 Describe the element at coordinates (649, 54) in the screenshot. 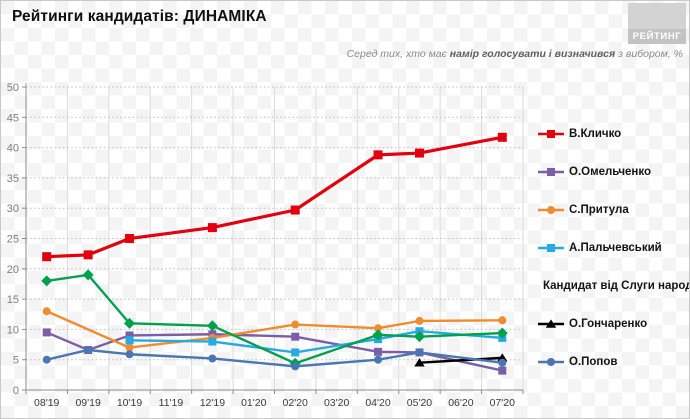

I see `subtitle-suffix: з вибором, %` at that location.